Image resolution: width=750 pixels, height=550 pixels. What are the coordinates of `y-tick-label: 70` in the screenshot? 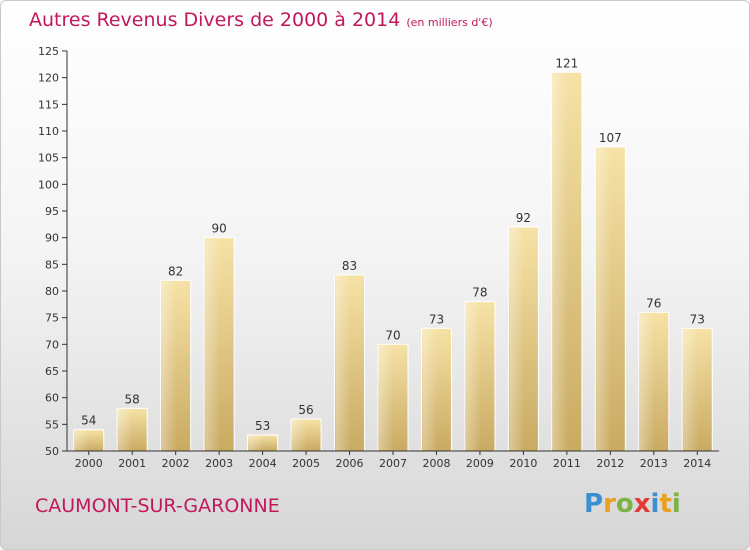 It's located at (52, 344).